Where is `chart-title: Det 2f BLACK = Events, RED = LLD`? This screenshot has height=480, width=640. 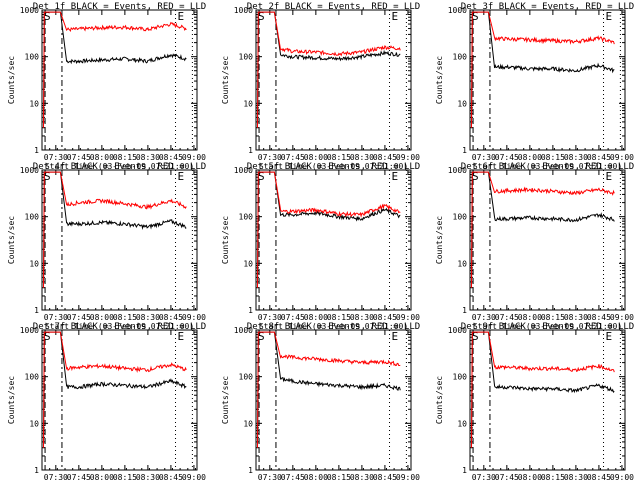 chart-title: Det 2f BLACK = Events, RED = LLD is located at coordinates (333, 7).